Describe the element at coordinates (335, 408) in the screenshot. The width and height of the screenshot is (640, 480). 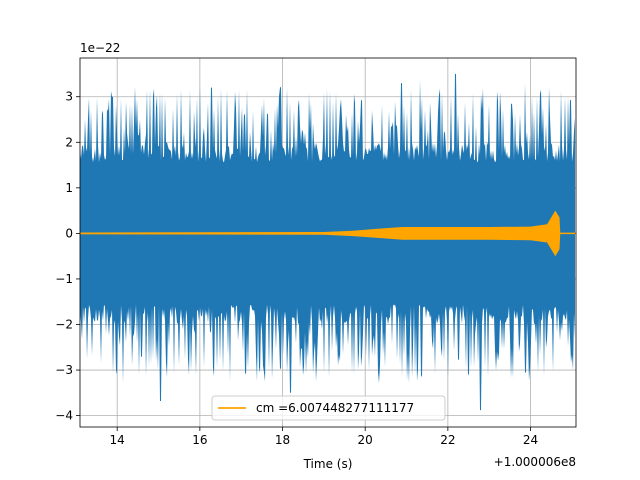
I see `legend-label: cm =6.007448277111177` at that location.